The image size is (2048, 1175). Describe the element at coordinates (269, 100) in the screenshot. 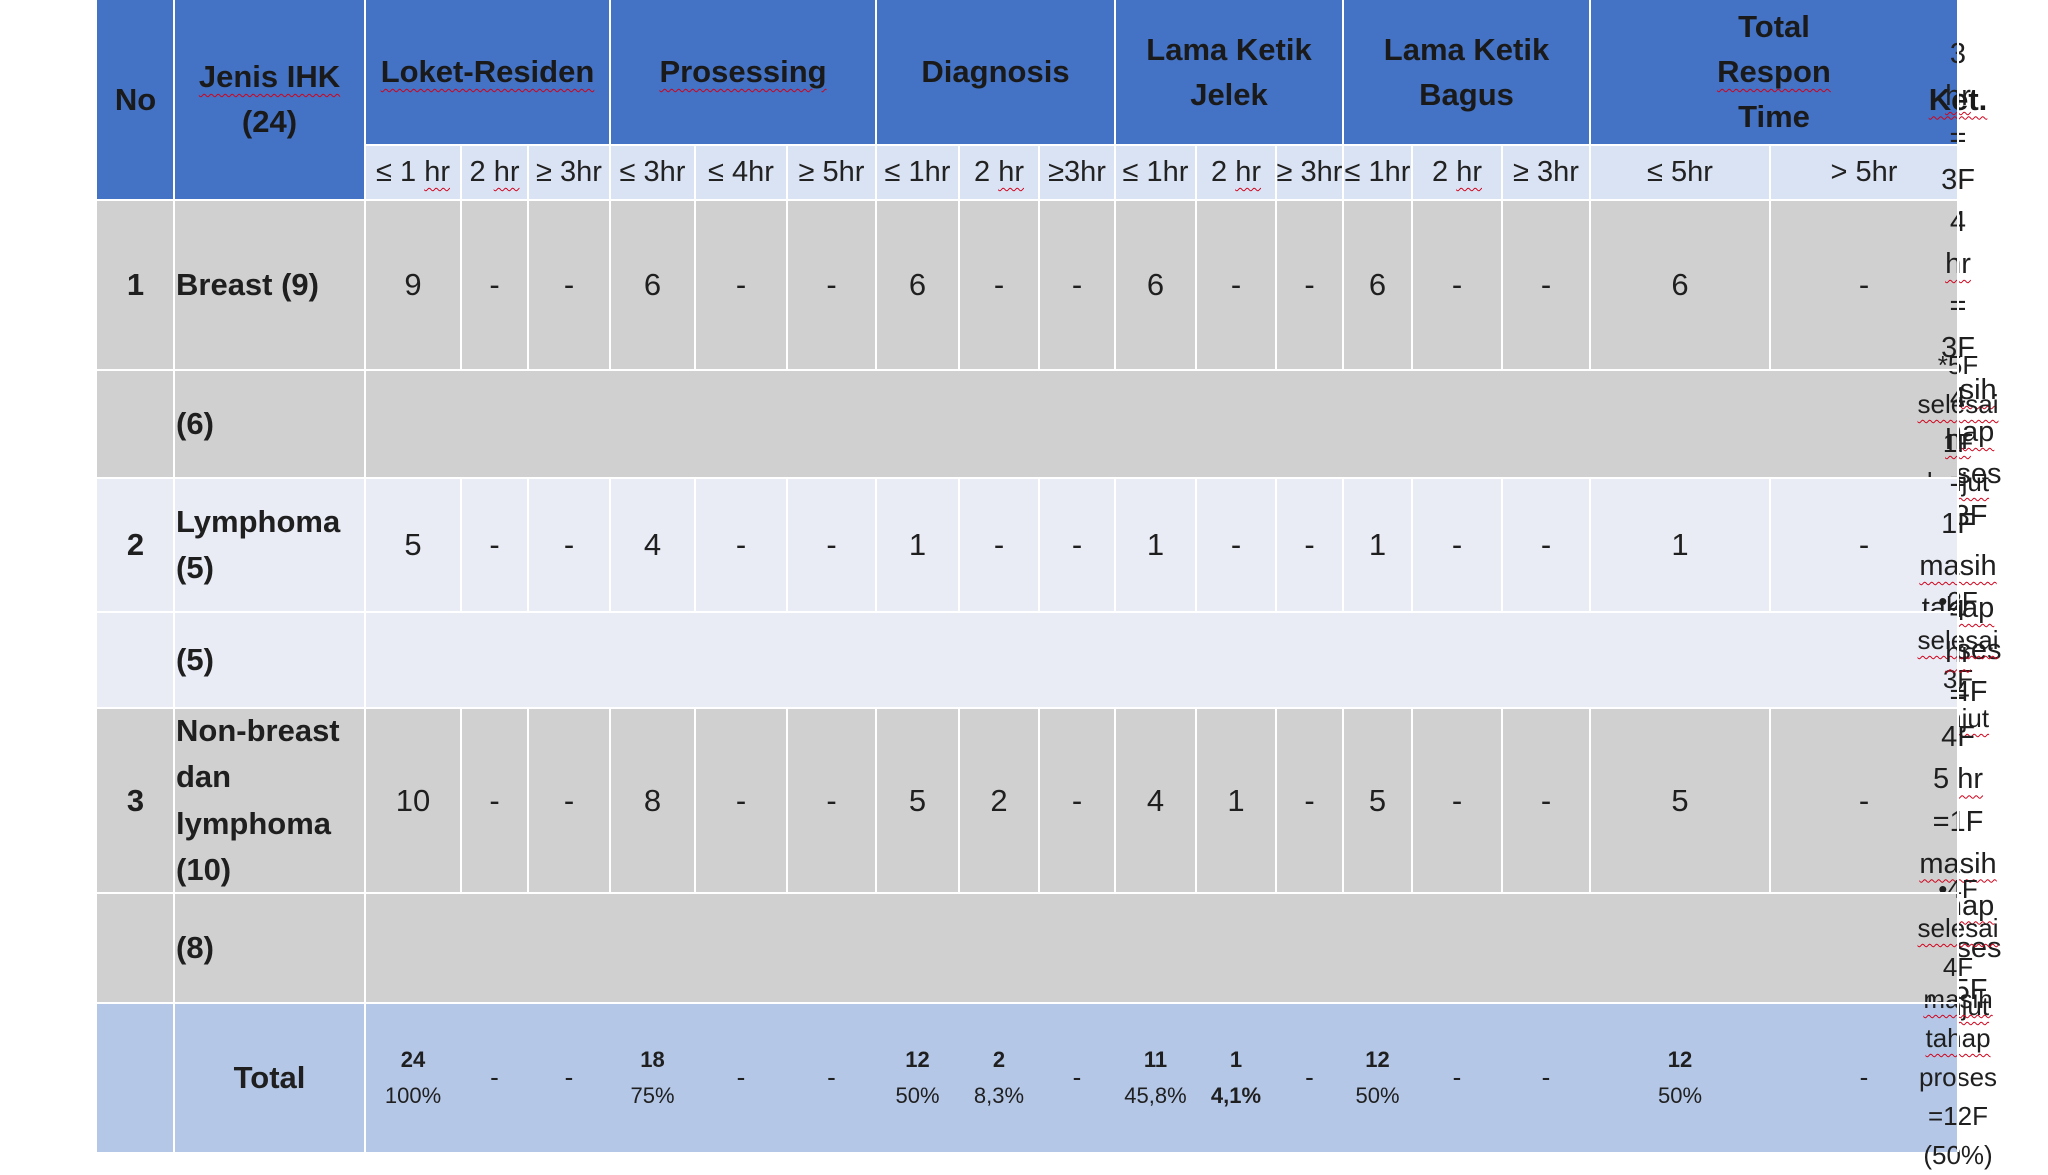

I see `header-jenis: Jenis IHK (24)` at that location.